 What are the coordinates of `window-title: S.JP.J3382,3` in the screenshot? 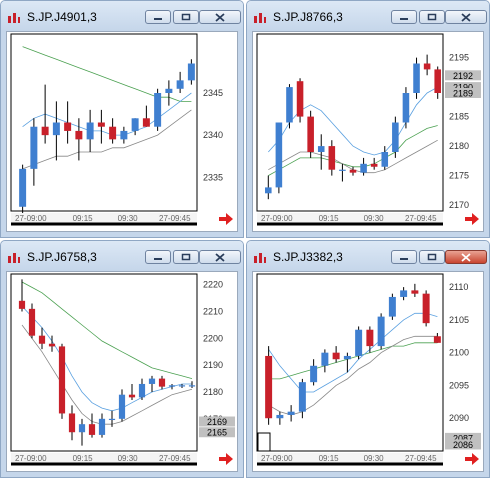 It's located at (308, 257).